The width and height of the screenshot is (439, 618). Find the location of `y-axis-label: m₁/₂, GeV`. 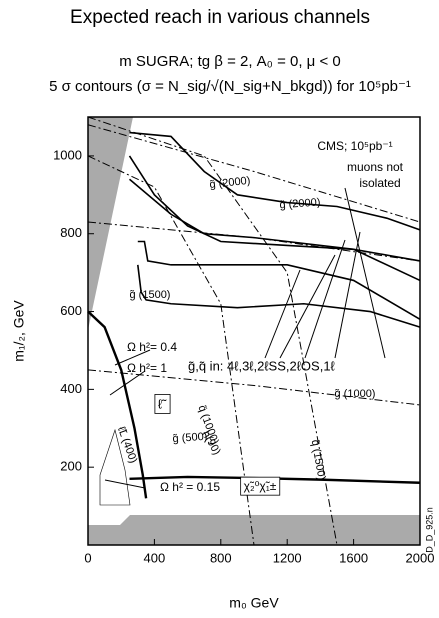

y-axis-label: m₁/₂, GeV is located at coordinates (19, 331).